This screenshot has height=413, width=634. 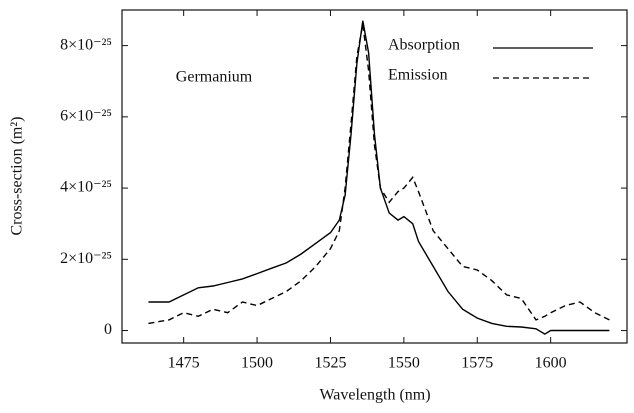 What do you see at coordinates (257, 363) in the screenshot?
I see `x-tick-label: 1500` at bounding box center [257, 363].